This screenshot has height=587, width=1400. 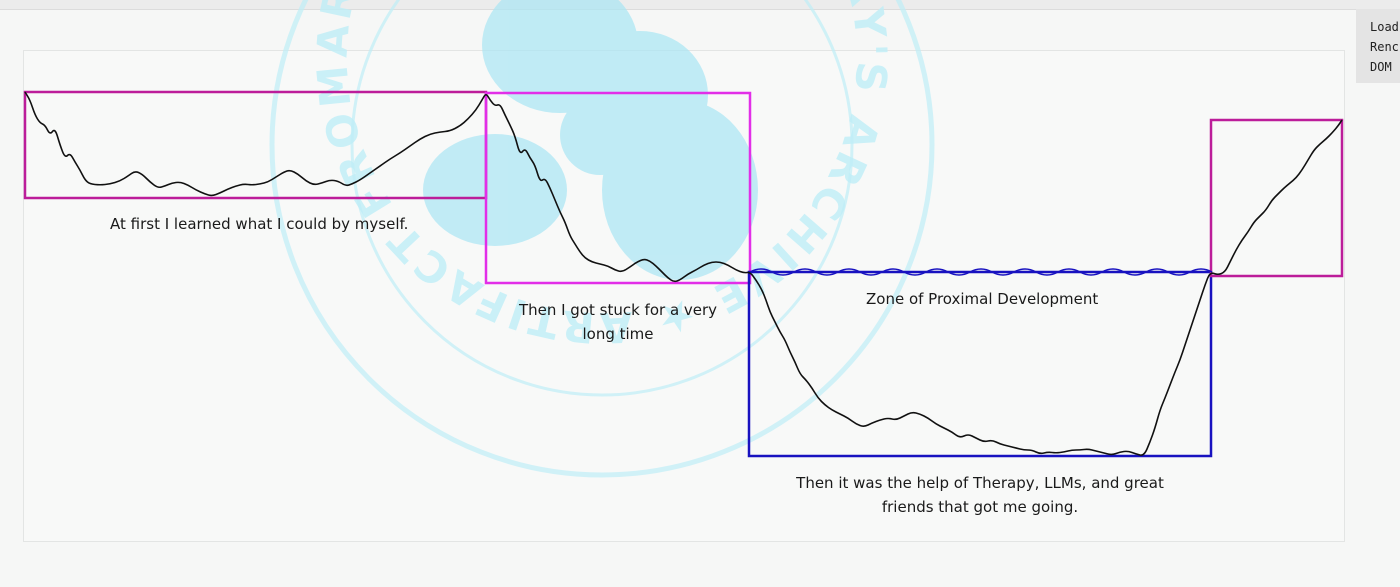 What do you see at coordinates (618, 188) in the screenshot?
I see `phase2-box` at bounding box center [618, 188].